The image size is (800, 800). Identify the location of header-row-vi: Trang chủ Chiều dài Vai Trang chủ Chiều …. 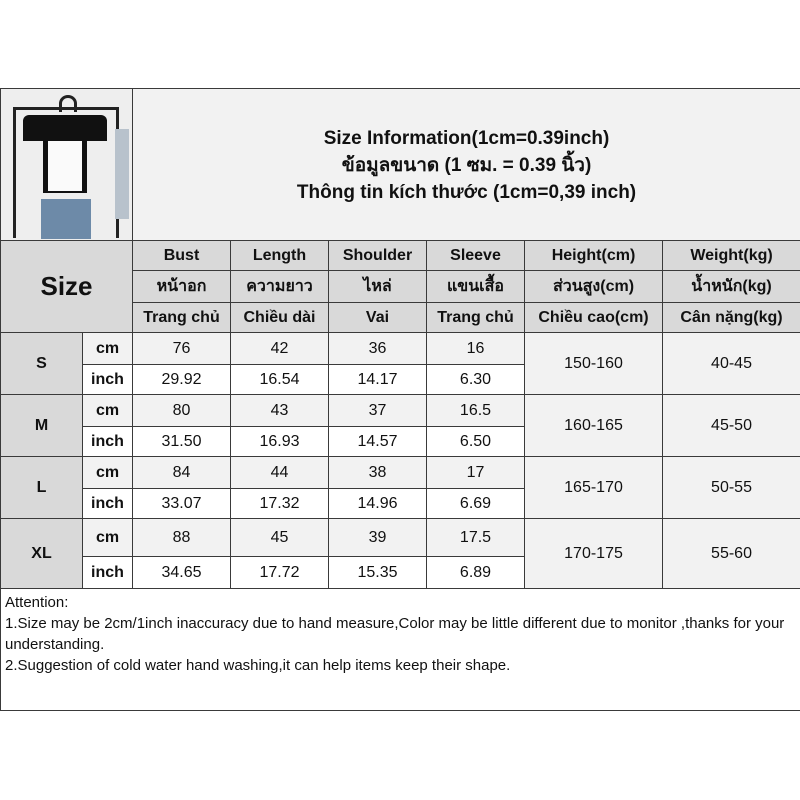
(400, 317).